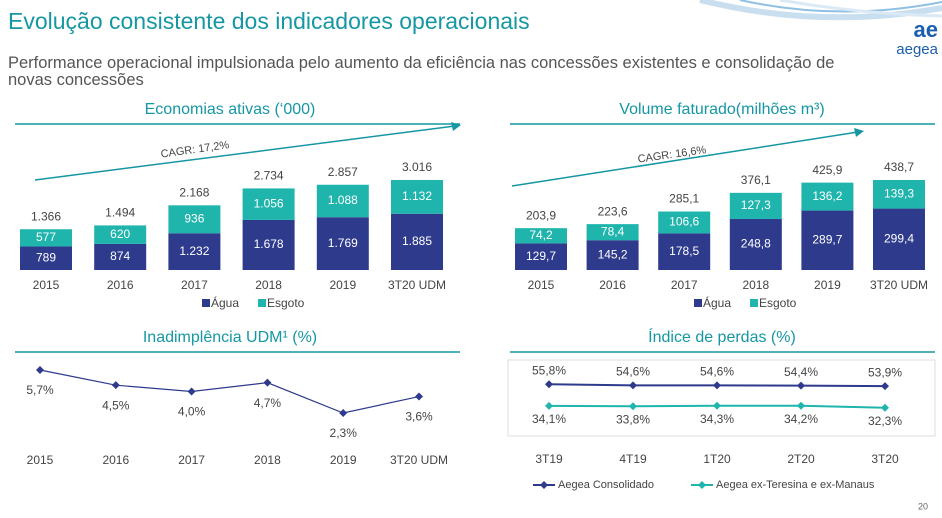 Image resolution: width=942 pixels, height=518 pixels. I want to click on value-label: 2,3%, so click(344, 433).